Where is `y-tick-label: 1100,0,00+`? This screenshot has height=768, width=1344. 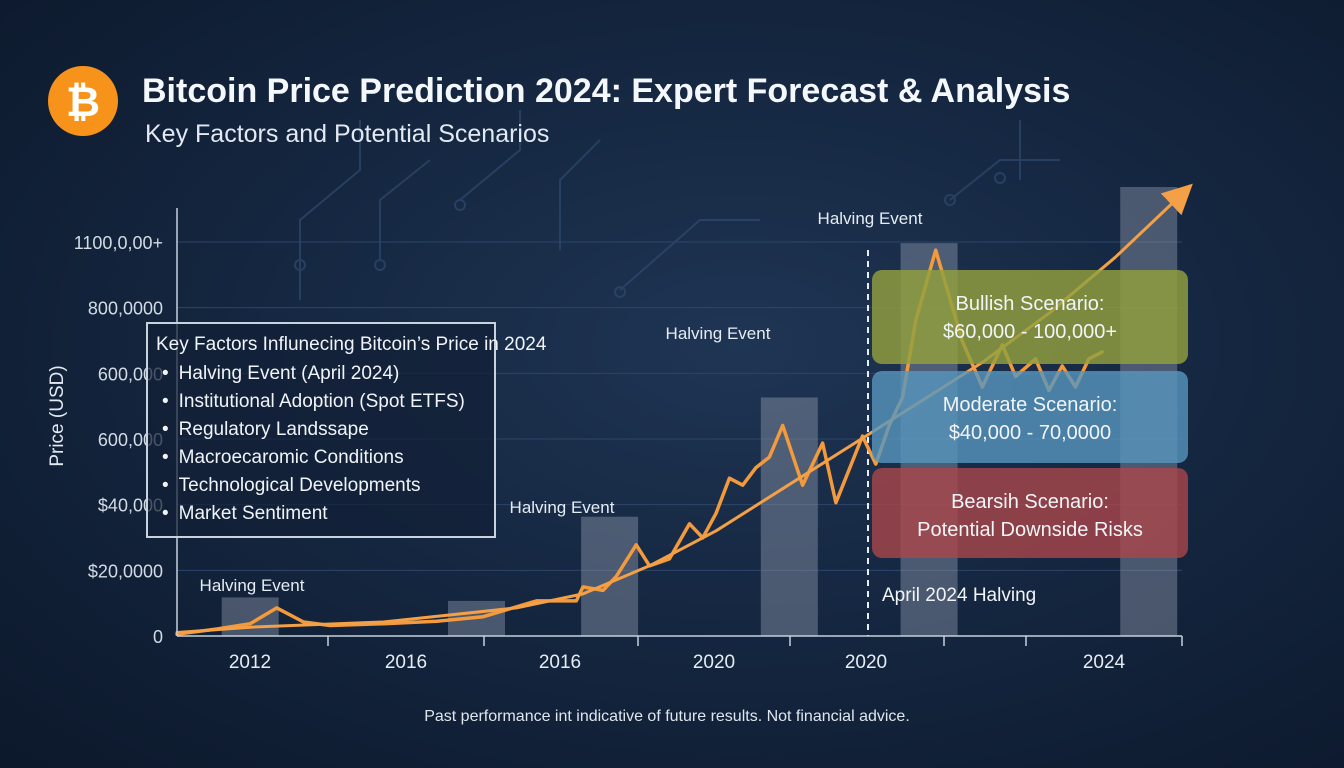 y-tick-label: 1100,0,00+ is located at coordinates (118, 243).